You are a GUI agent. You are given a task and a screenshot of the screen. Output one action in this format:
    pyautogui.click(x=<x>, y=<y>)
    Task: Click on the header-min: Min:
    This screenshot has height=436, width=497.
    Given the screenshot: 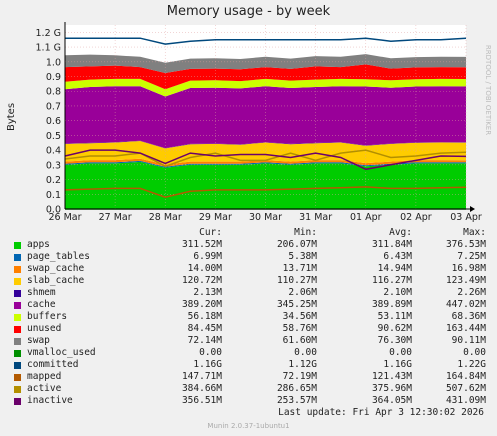 What is the action you would take?
    pyautogui.click(x=305, y=232)
    